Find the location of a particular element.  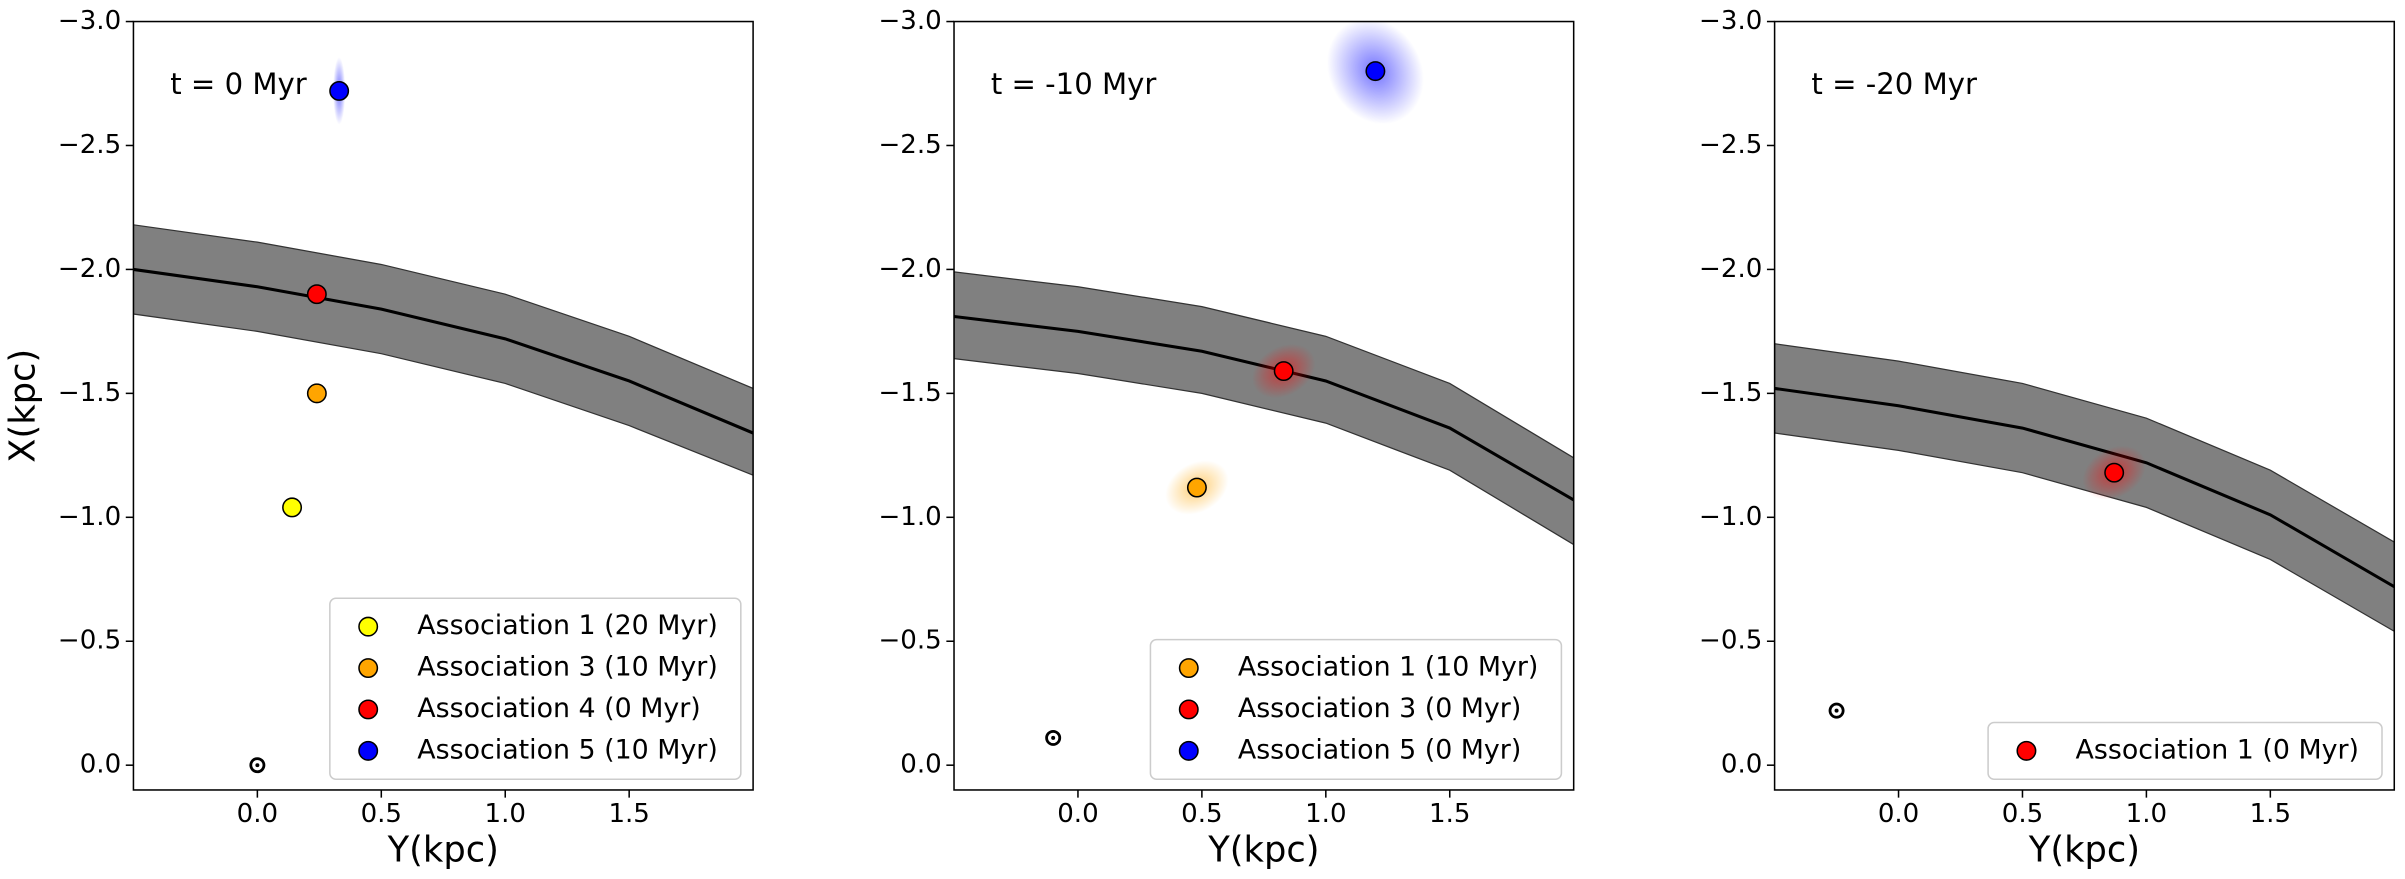

legend: Association 1 (0 Myr) is located at coordinates (2185, 751).